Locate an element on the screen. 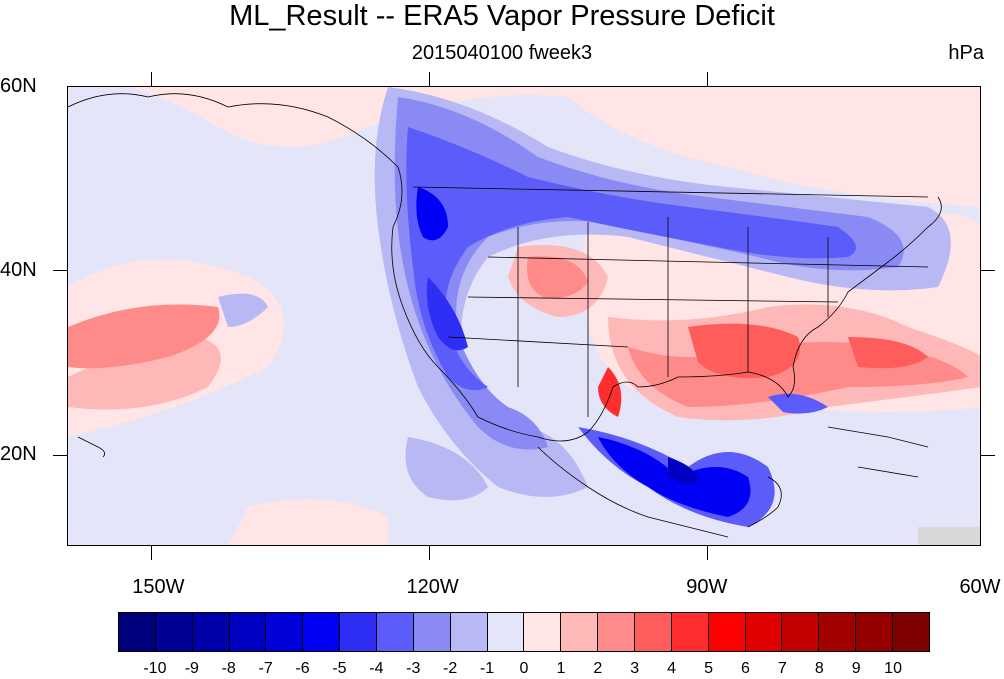  map-title: ML_Result -- ERA5 Vapor Pressure Deficit is located at coordinates (502, 16).